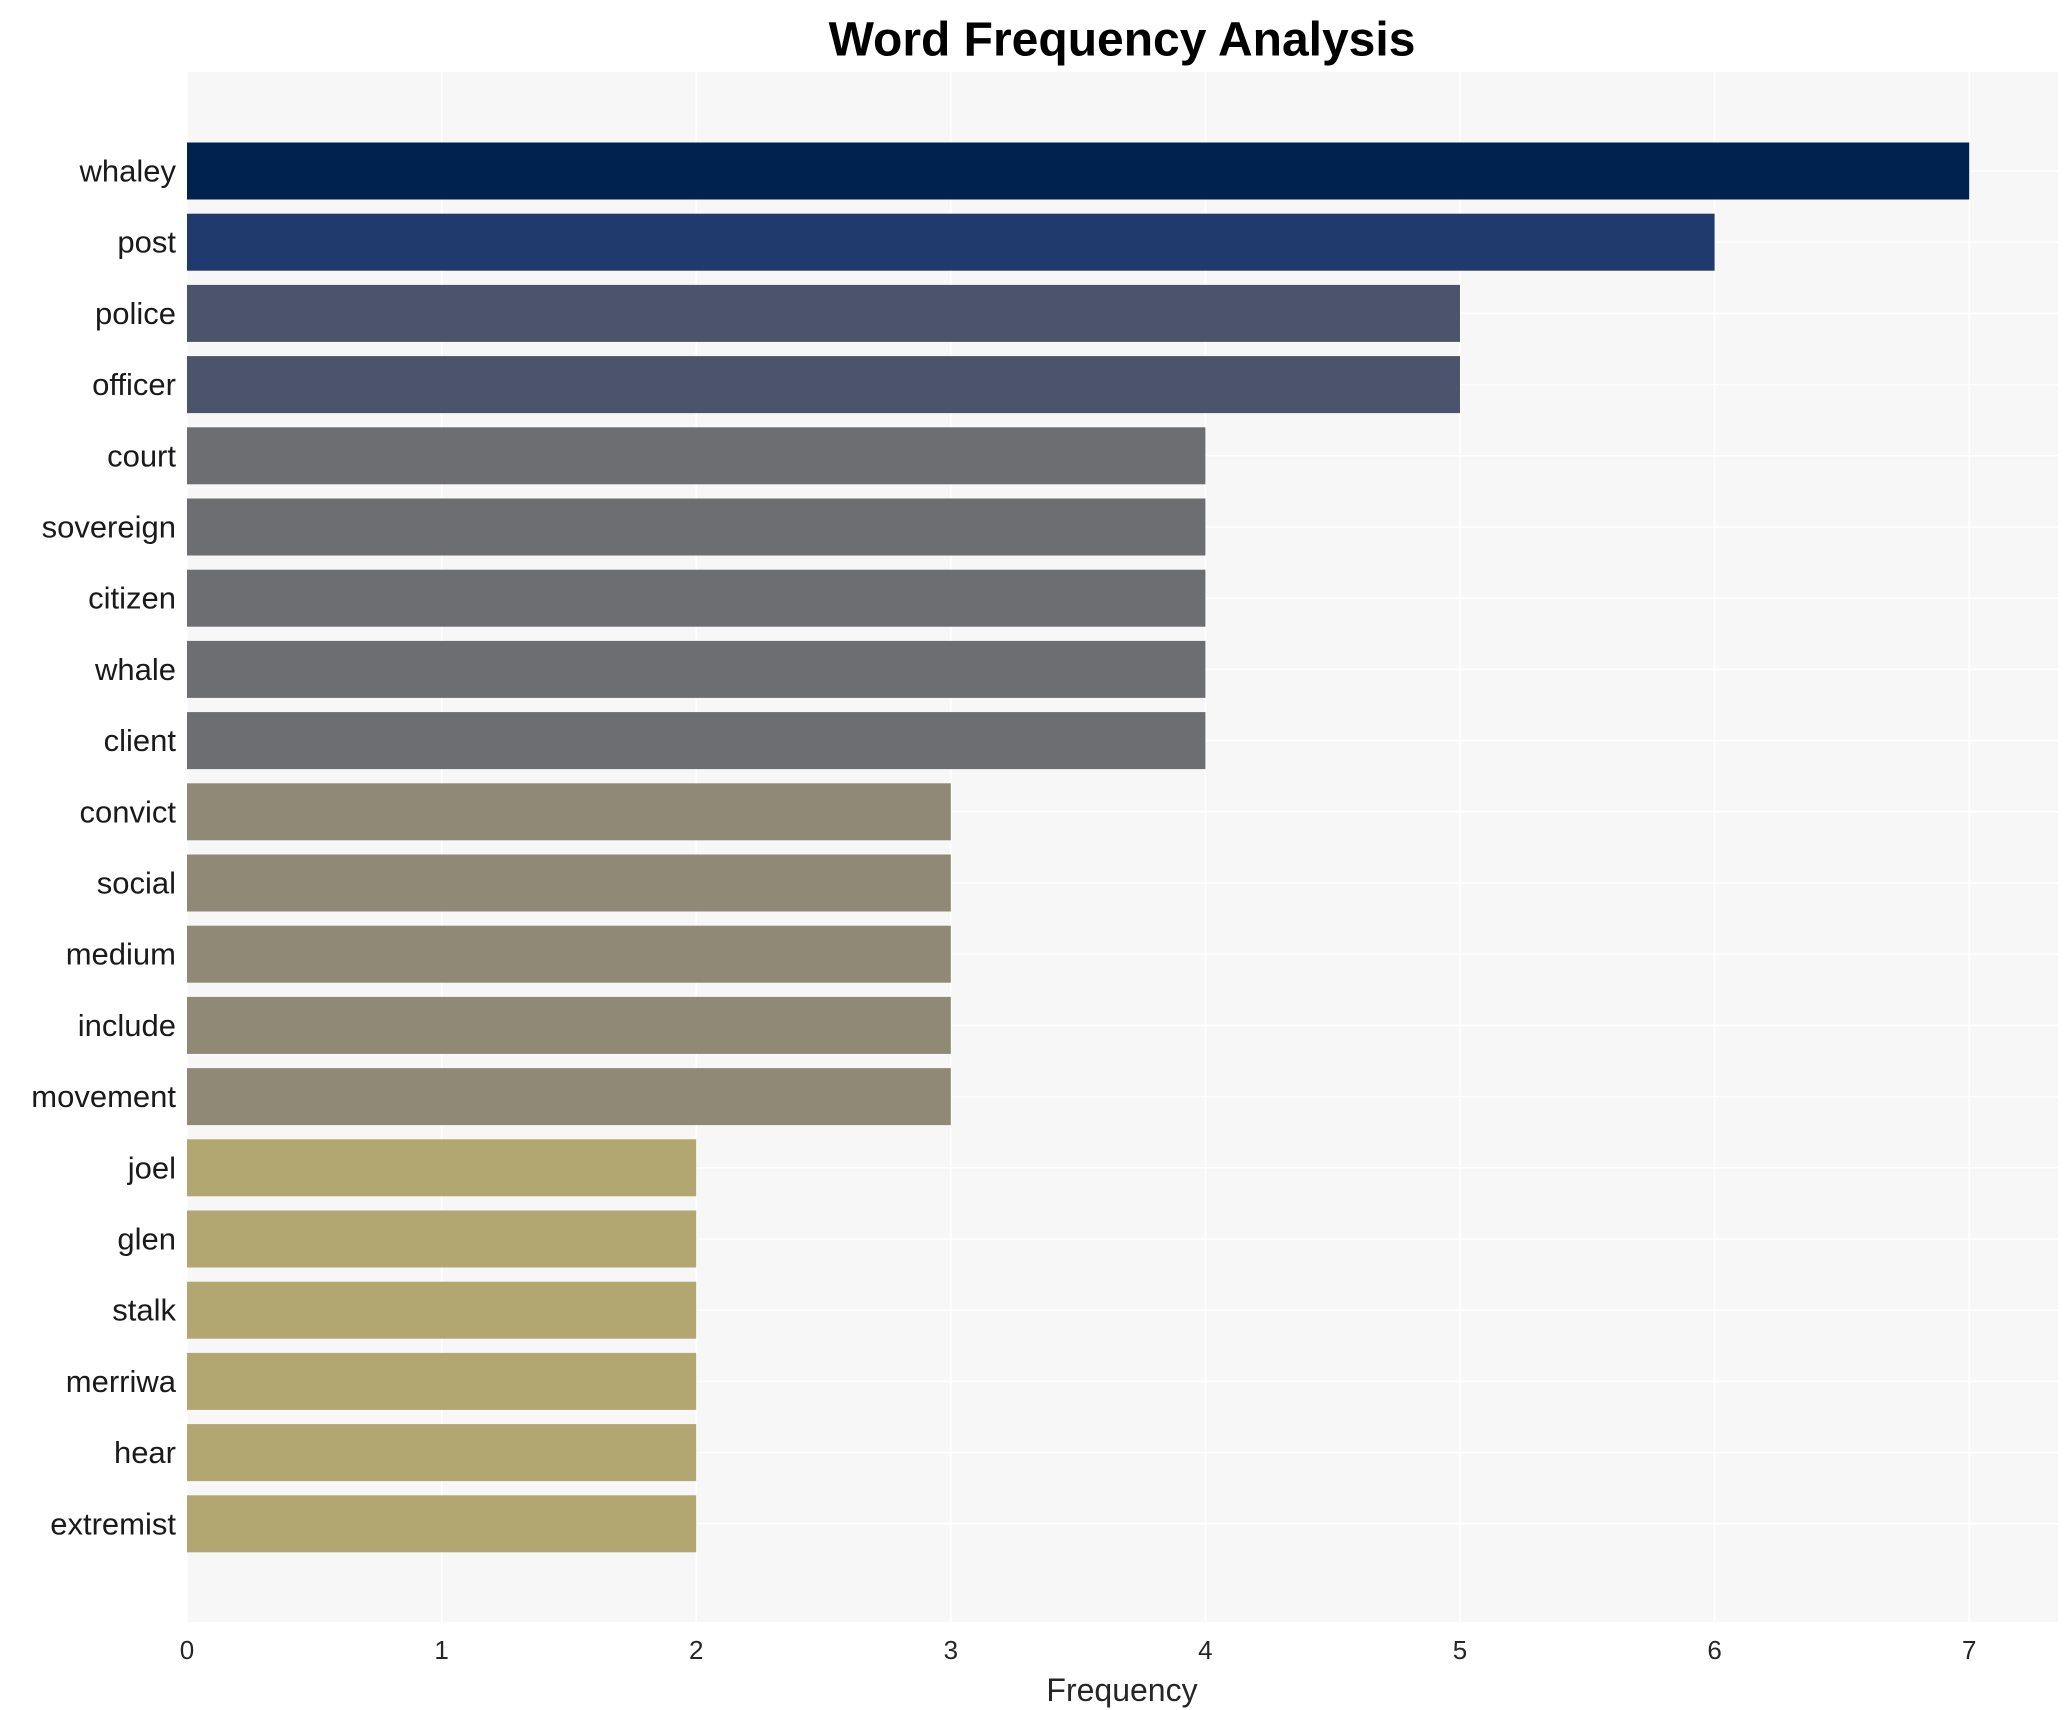  Describe the element at coordinates (696, 456) in the screenshot. I see `bar-court` at that location.